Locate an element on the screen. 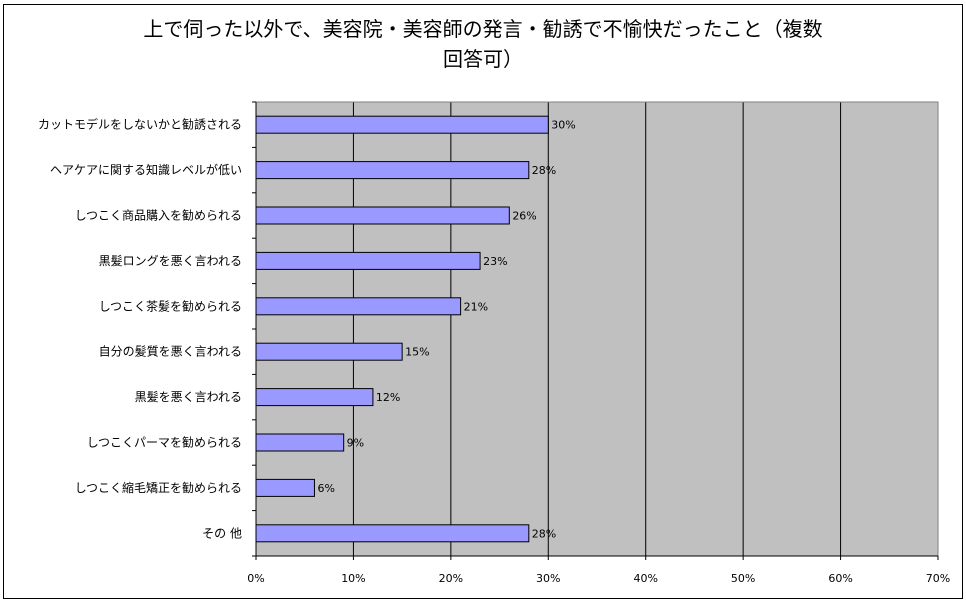  category-label: しつこく茶髪を勧められる is located at coordinates (170, 305).